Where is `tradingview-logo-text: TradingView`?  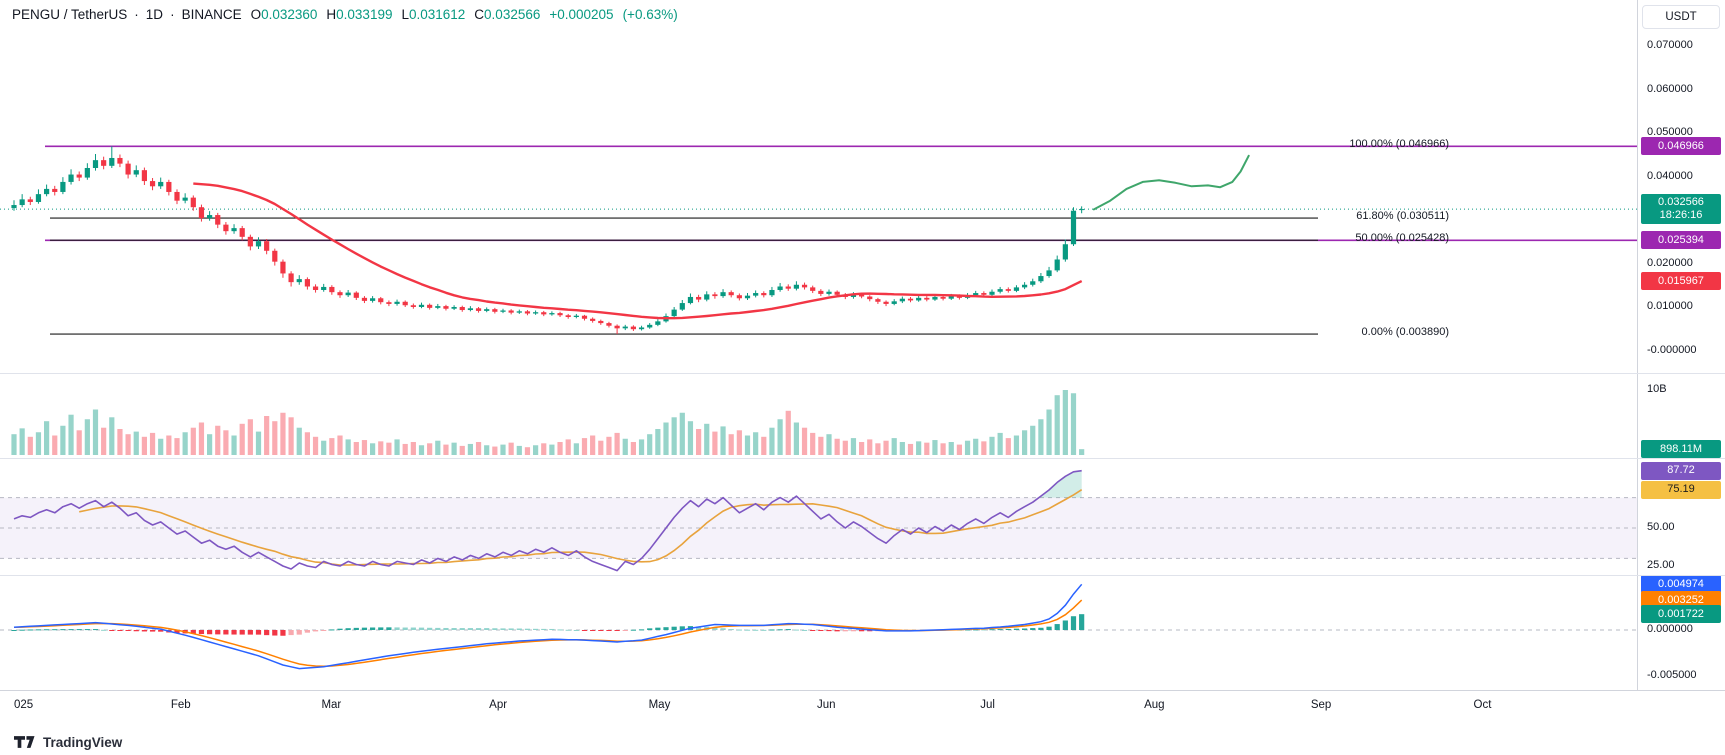
tradingview-logo-text: TradingView is located at coordinates (83, 742).